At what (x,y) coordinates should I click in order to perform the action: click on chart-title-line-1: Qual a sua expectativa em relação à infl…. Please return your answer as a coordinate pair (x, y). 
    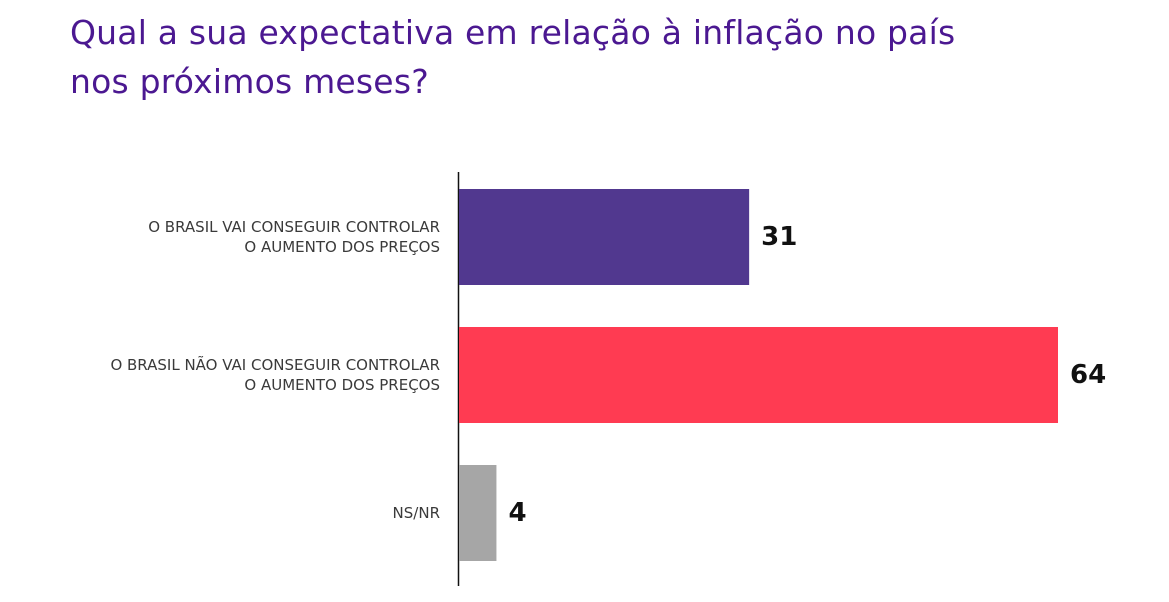
    Looking at the image, I should click on (513, 32).